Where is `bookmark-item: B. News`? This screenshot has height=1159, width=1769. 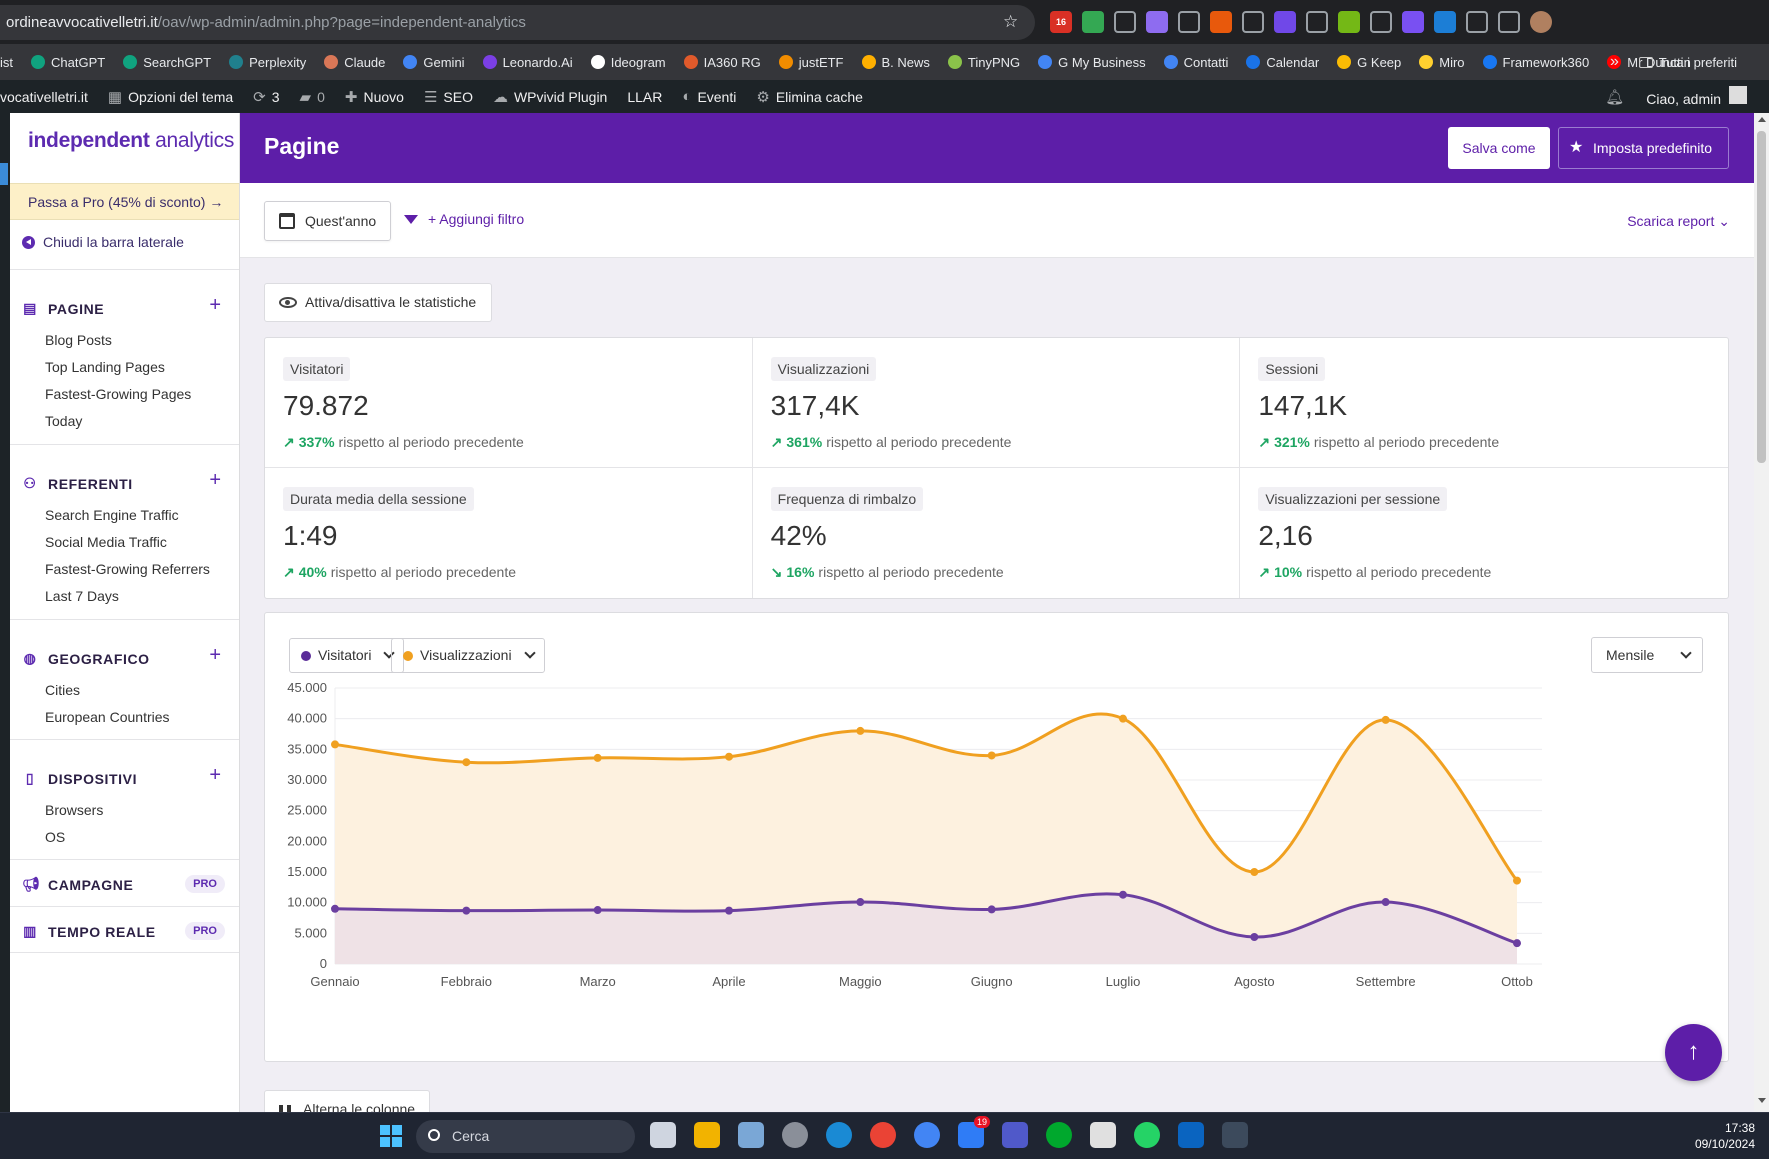
bookmark-item: B. News is located at coordinates (895, 62).